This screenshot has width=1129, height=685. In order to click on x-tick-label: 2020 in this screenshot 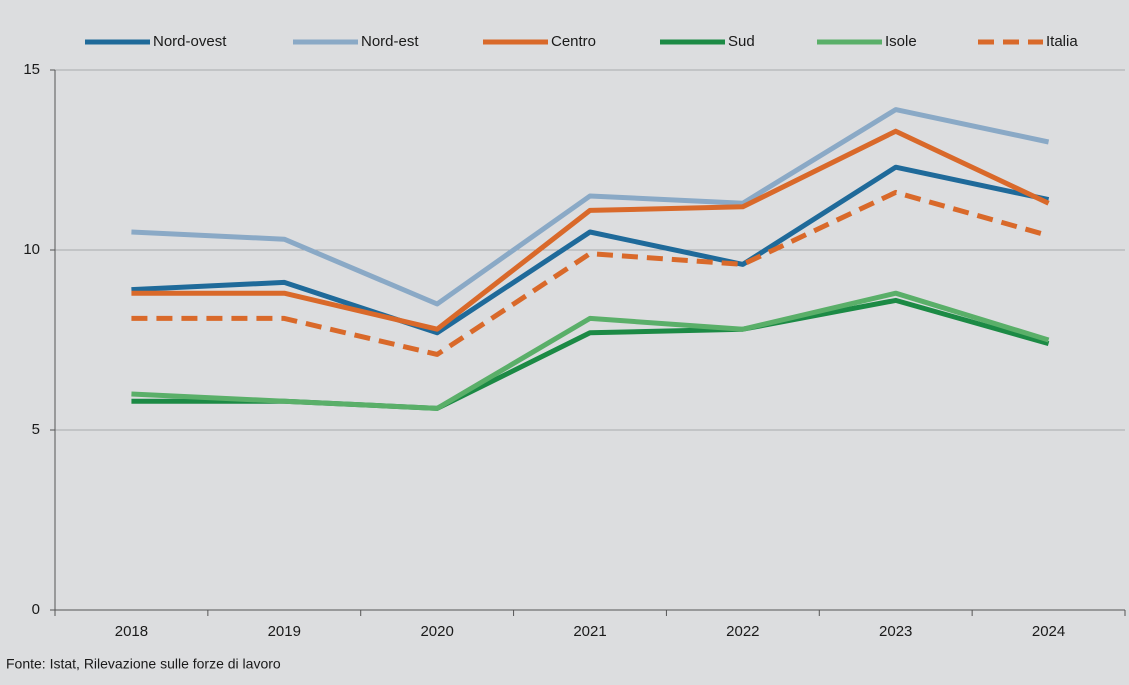, I will do `click(436, 631)`.